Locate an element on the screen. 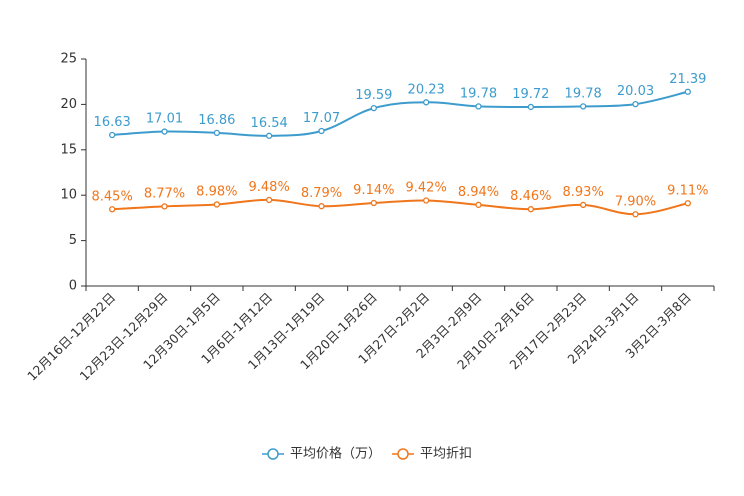 The height and width of the screenshot is (496, 744). data-label: 20.23 is located at coordinates (426, 89).